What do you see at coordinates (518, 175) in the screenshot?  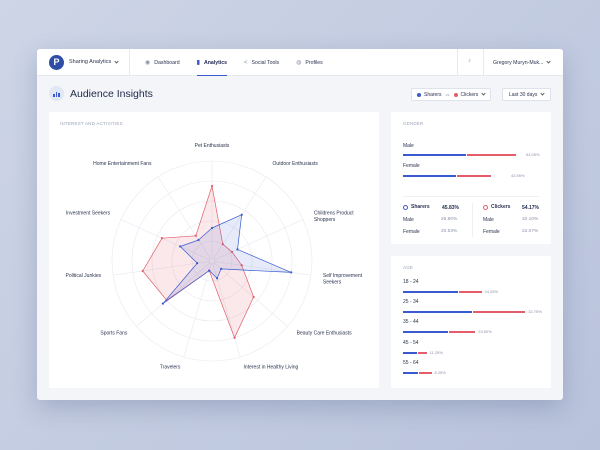 I see `gender-female-pct: 43.95%` at bounding box center [518, 175].